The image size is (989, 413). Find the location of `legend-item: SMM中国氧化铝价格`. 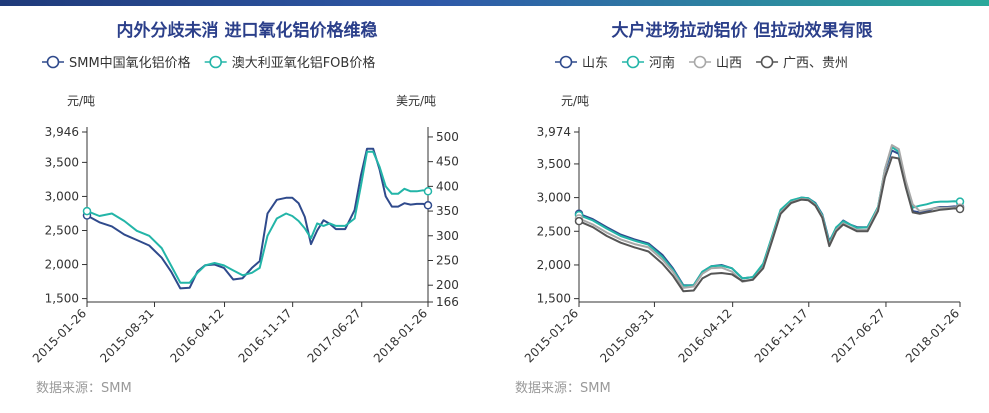

legend-item: SMM中国氧化铝价格 is located at coordinates (116, 63).